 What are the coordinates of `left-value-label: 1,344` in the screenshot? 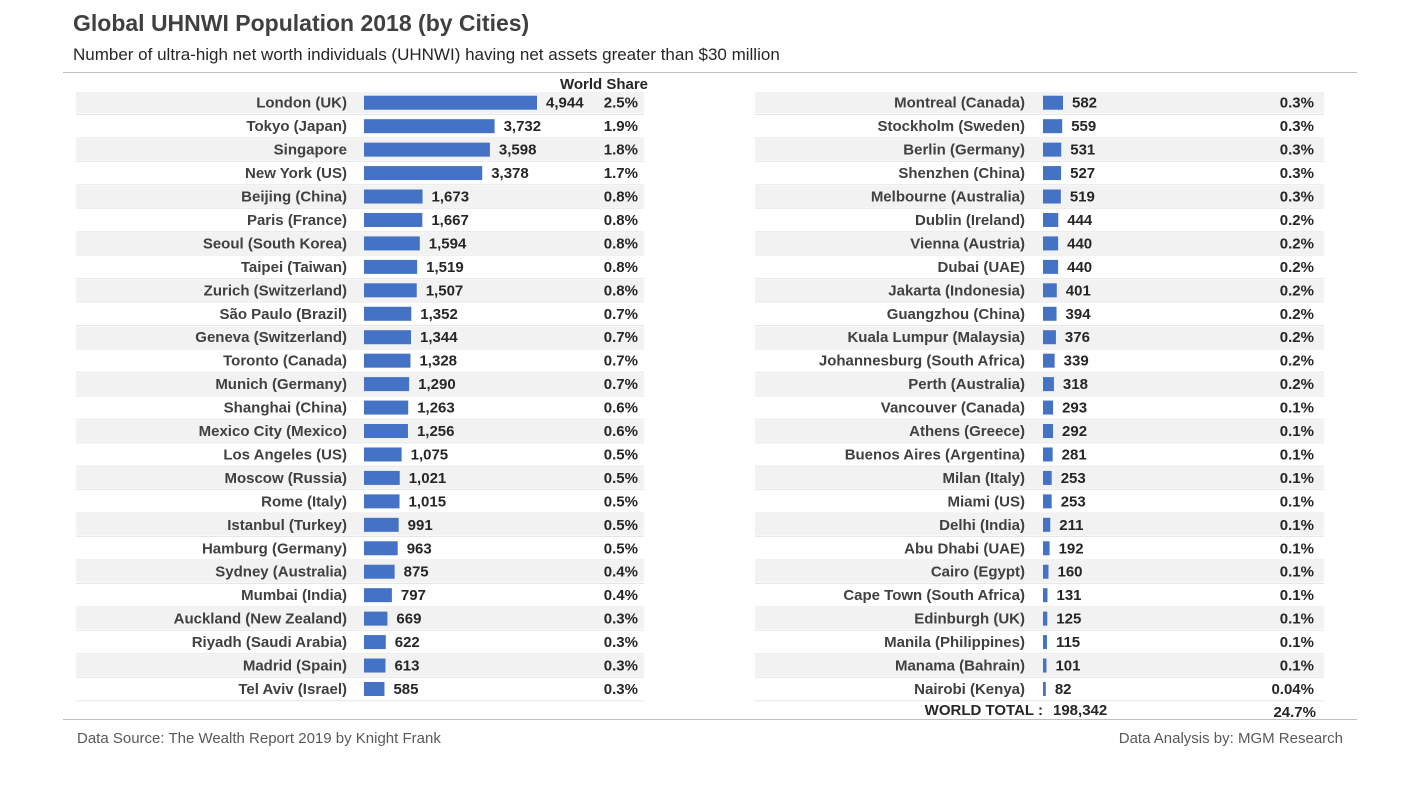 It's located at (439, 337).